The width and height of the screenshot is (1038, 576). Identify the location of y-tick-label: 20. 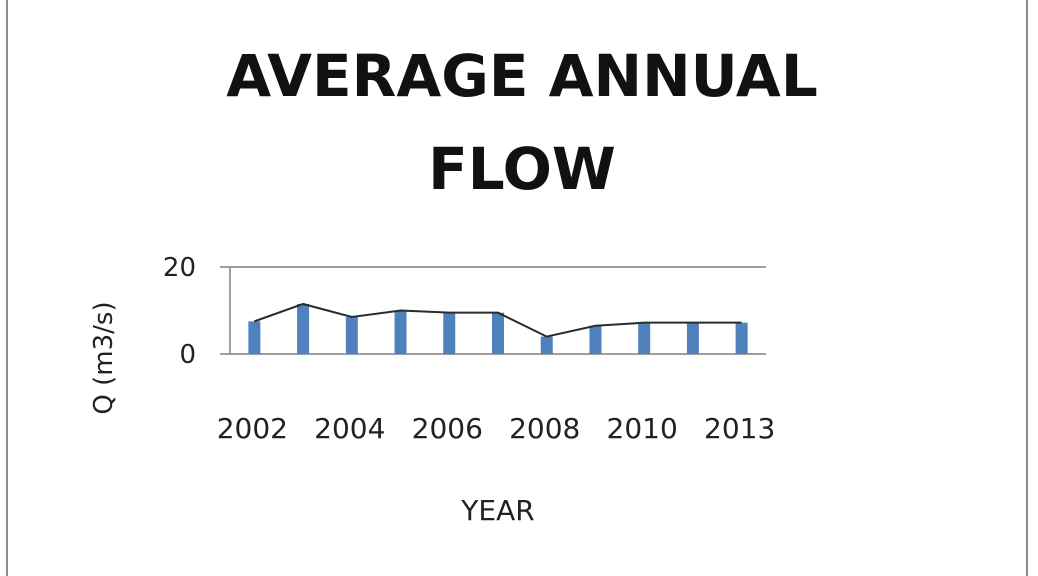
(179, 268).